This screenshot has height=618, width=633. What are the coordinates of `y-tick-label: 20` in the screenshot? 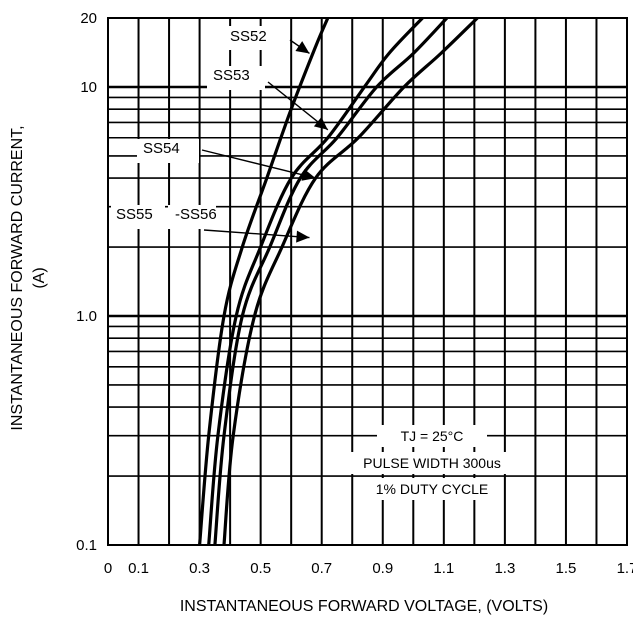 It's located at (88, 18).